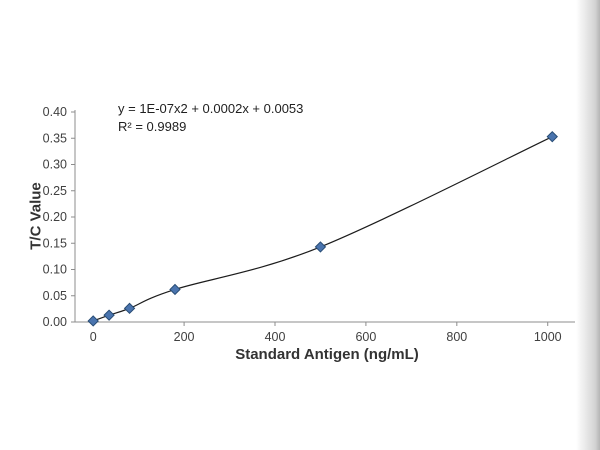 Image resolution: width=600 pixels, height=450 pixels. Describe the element at coordinates (55, 243) in the screenshot. I see `y-tick-label: 0.15` at that location.